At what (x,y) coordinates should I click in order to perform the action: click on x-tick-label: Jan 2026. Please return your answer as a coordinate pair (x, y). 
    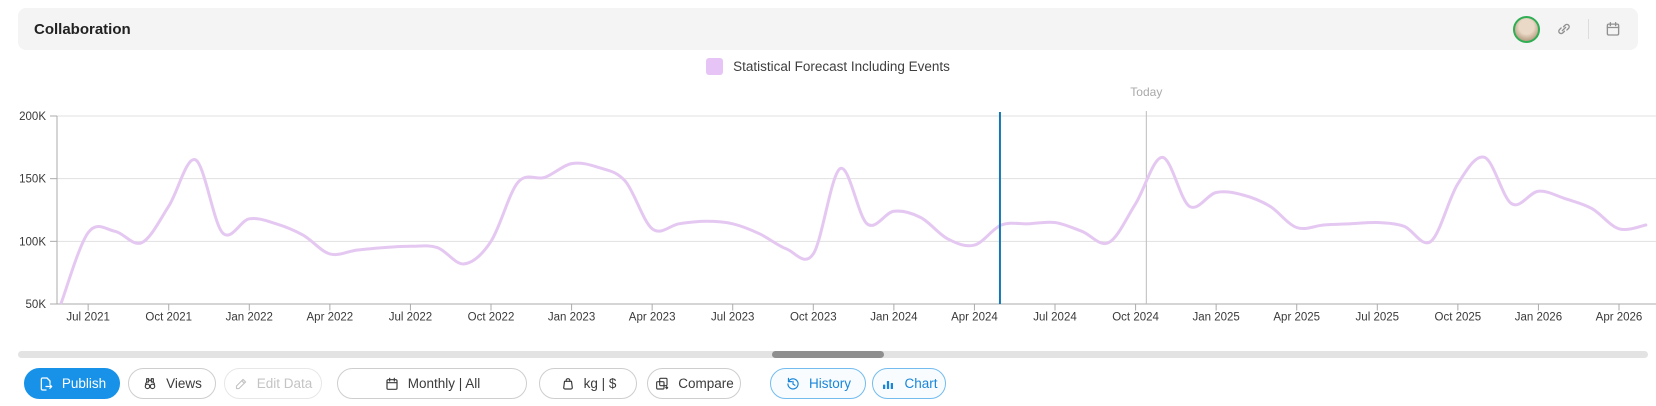
    Looking at the image, I should click on (1538, 318).